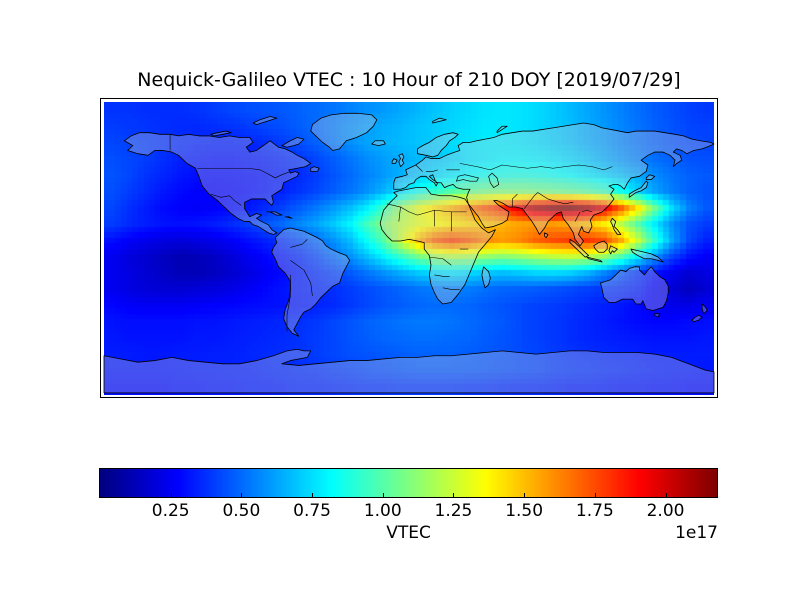 This screenshot has width=800, height=600. Describe the element at coordinates (382, 511) in the screenshot. I see `colorbar-tick-label: 1.00` at that location.